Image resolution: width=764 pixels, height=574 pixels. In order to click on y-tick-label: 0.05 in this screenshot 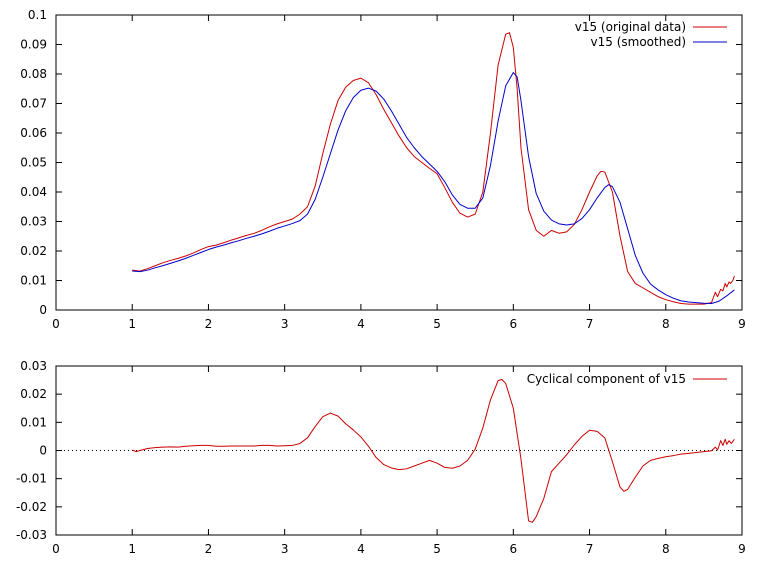, I will do `click(33, 163)`.